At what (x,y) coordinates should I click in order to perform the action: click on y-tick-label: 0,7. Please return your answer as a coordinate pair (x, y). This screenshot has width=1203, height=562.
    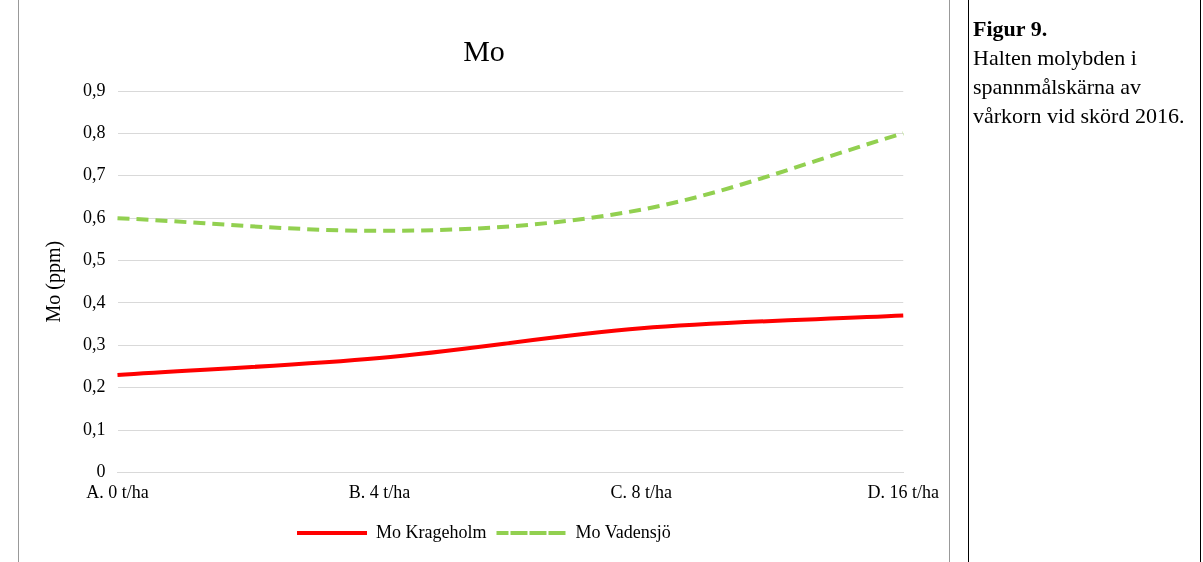
    Looking at the image, I should click on (94, 174).